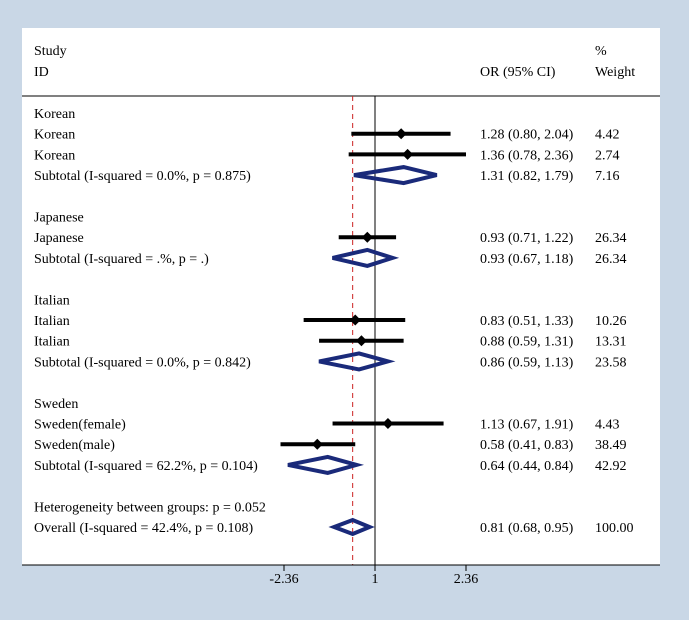  Describe the element at coordinates (527, 321) in the screenshot. I see `study-ci-text: 0.83 (0.51, 1.33)` at that location.